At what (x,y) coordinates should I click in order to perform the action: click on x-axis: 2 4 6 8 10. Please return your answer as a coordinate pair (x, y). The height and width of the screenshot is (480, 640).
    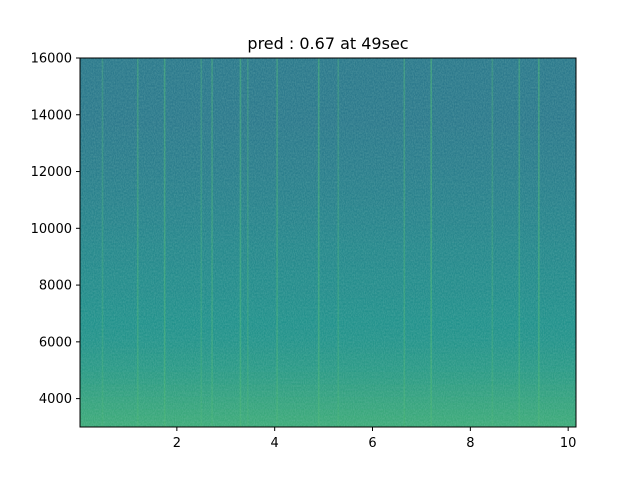
    Looking at the image, I should click on (375, 439).